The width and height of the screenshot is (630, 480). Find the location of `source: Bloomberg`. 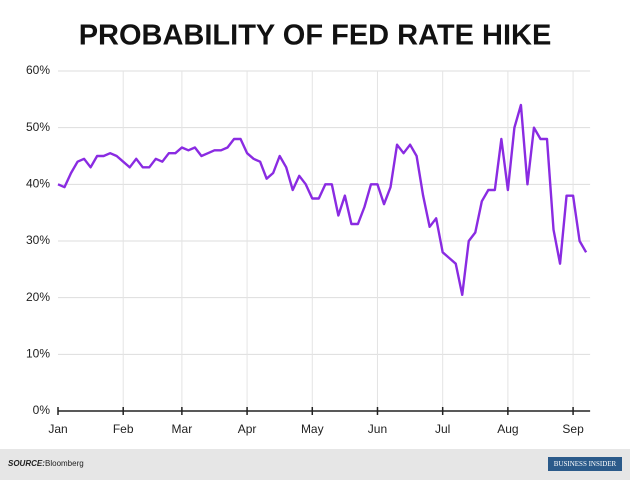

source: Bloomberg is located at coordinates (64, 463).